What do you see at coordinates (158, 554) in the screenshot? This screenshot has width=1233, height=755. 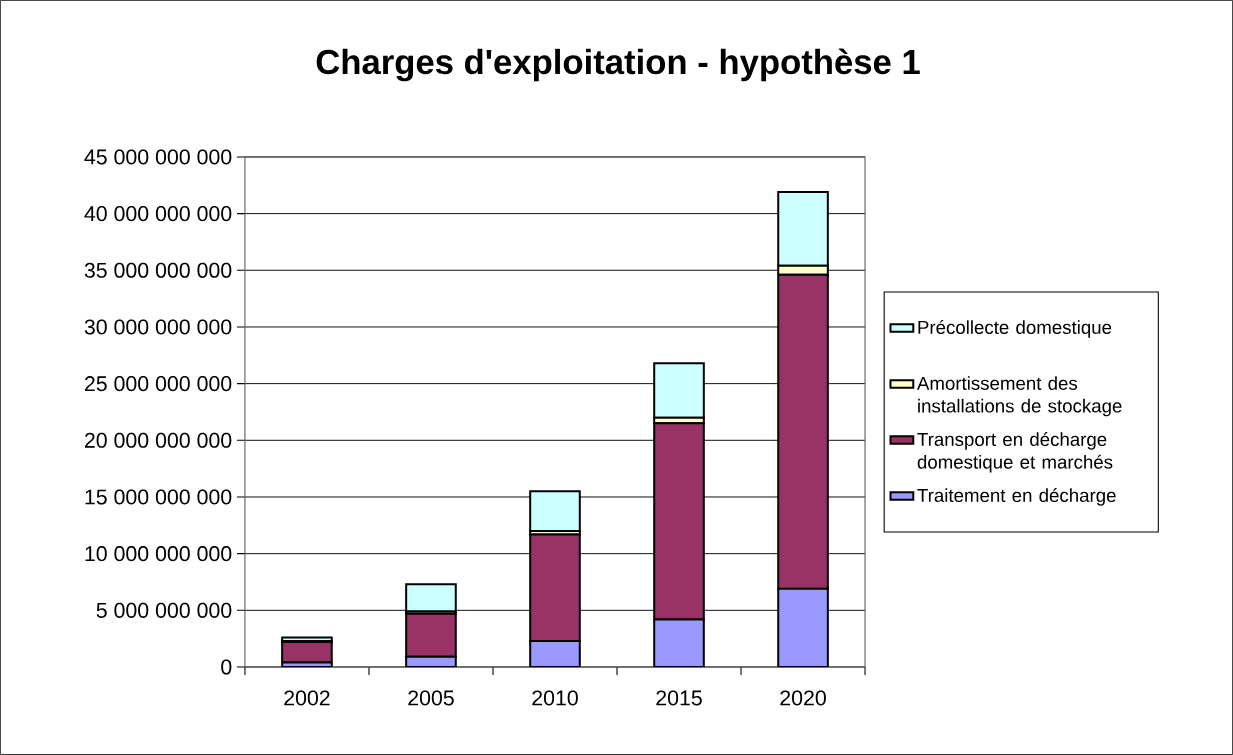 I see `y-tick-label: 10 000 000 000` at bounding box center [158, 554].